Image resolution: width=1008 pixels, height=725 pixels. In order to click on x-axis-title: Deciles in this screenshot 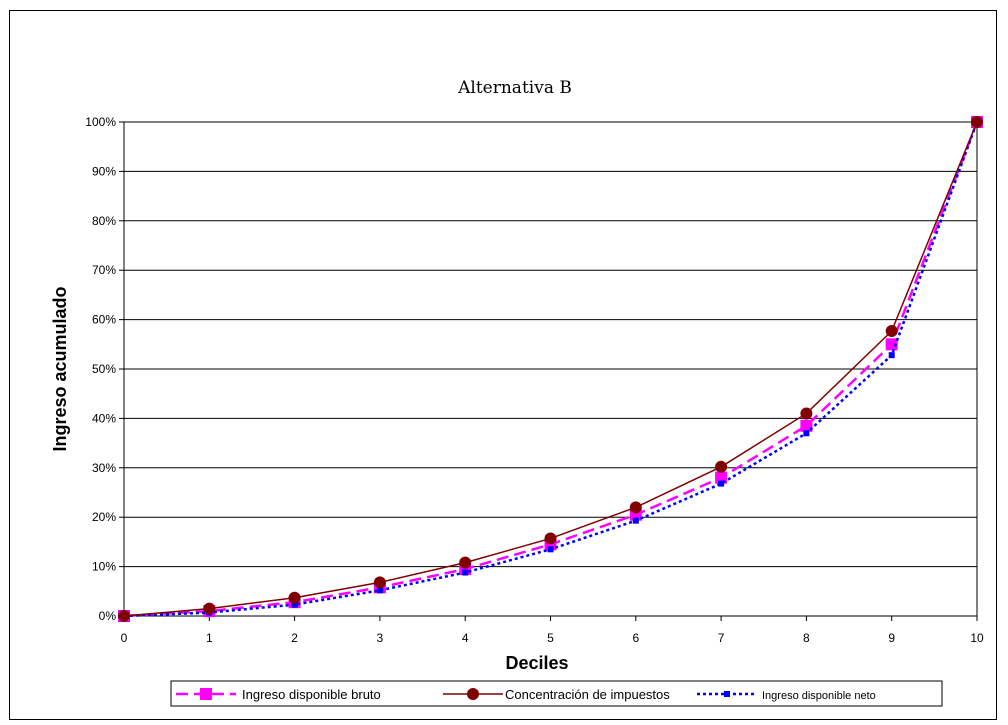, I will do `click(536, 663)`.